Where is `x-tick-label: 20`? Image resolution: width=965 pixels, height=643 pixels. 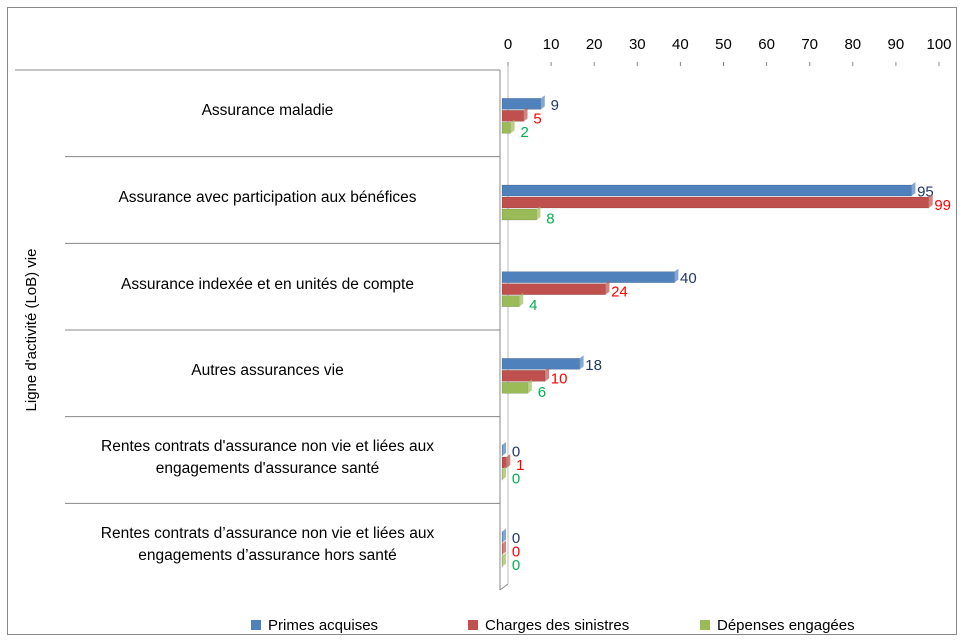
x-tick-label: 20 is located at coordinates (594, 44).